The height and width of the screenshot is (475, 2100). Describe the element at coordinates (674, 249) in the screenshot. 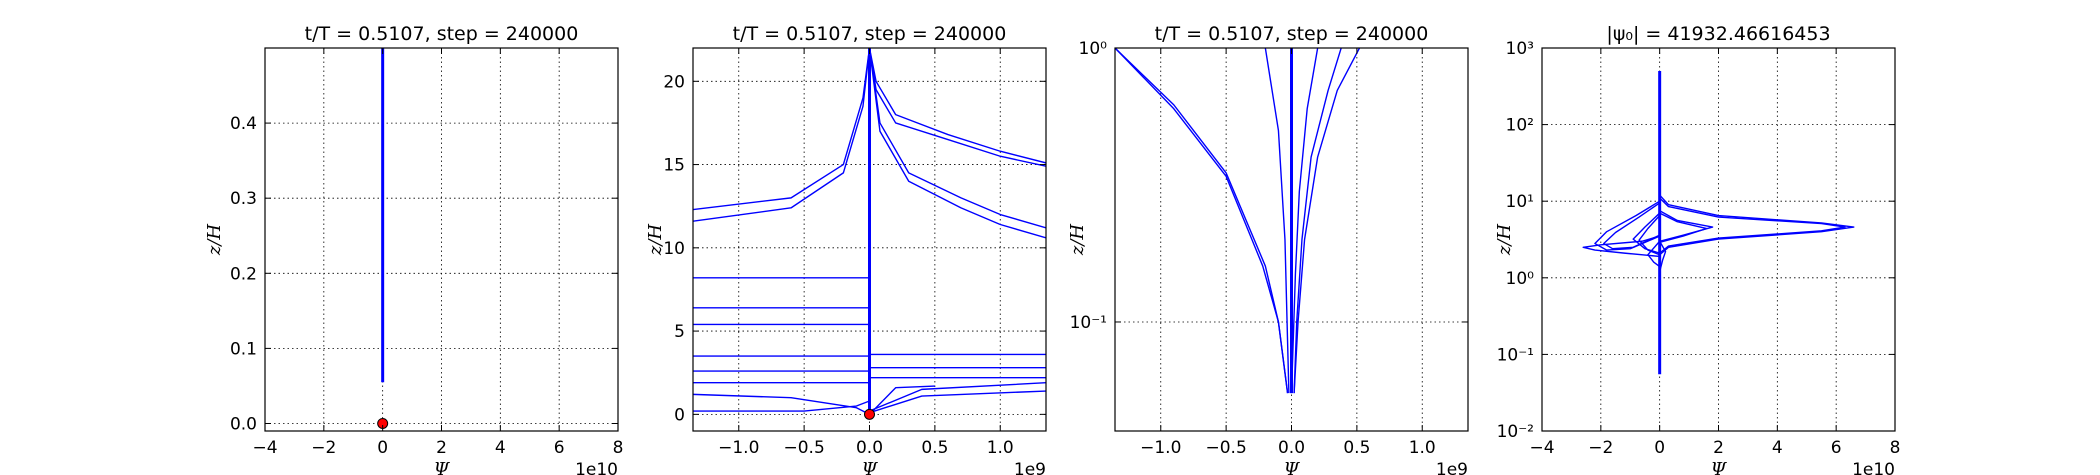

I see `y-tick-label: 10` at that location.